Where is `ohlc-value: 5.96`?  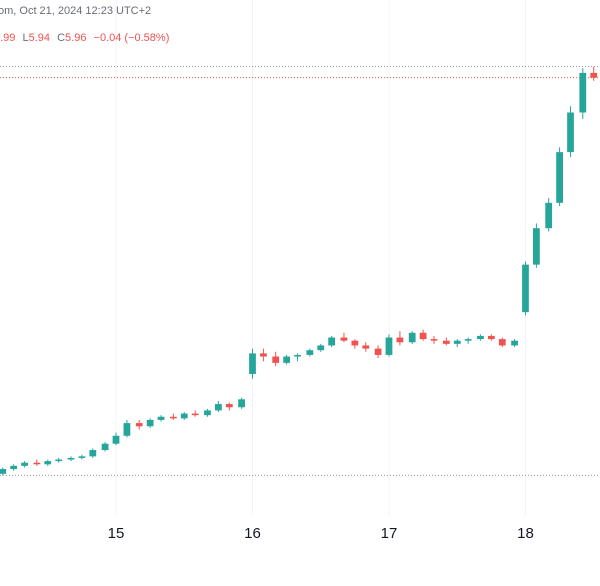 ohlc-value: 5.96 is located at coordinates (75, 38).